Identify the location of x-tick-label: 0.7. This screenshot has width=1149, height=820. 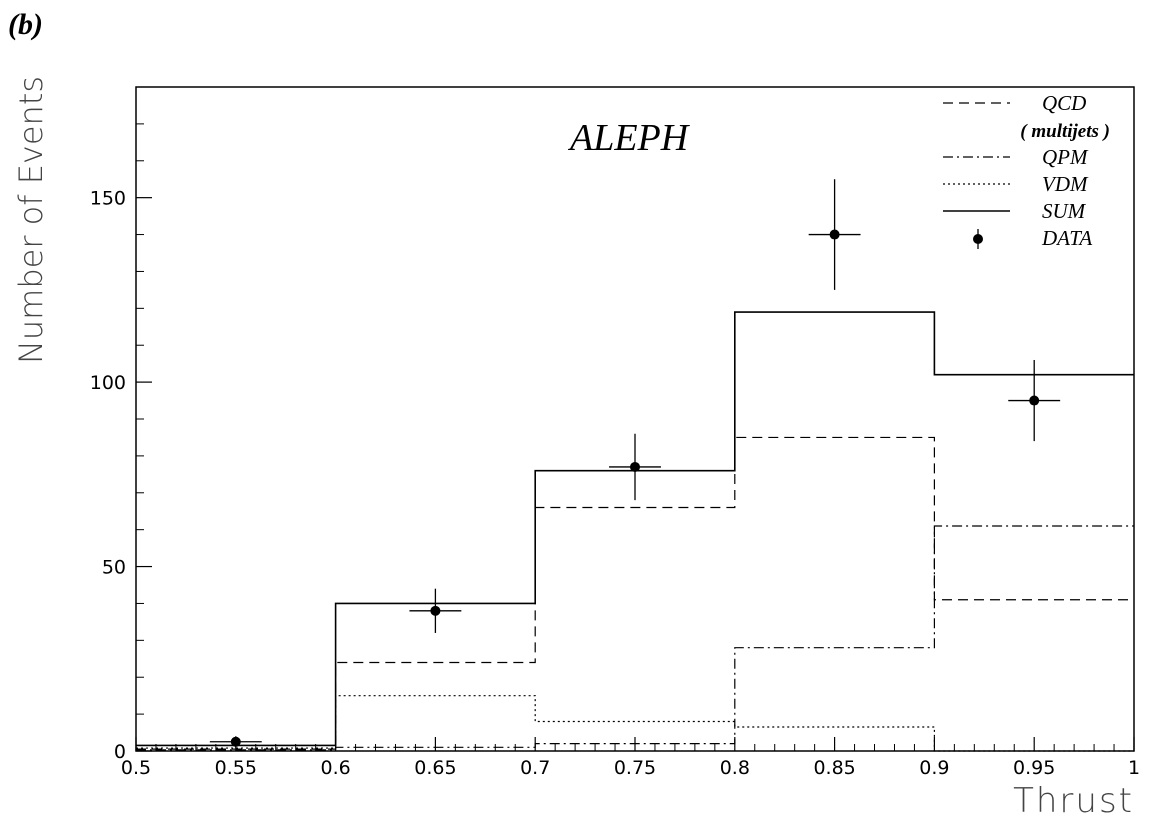
(535, 768).